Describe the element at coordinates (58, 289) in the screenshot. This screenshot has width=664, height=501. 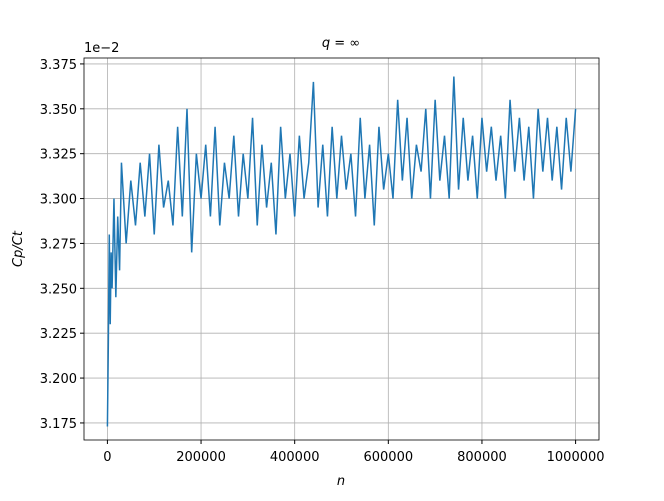
I see `y-tick-label: 3.250` at that location.